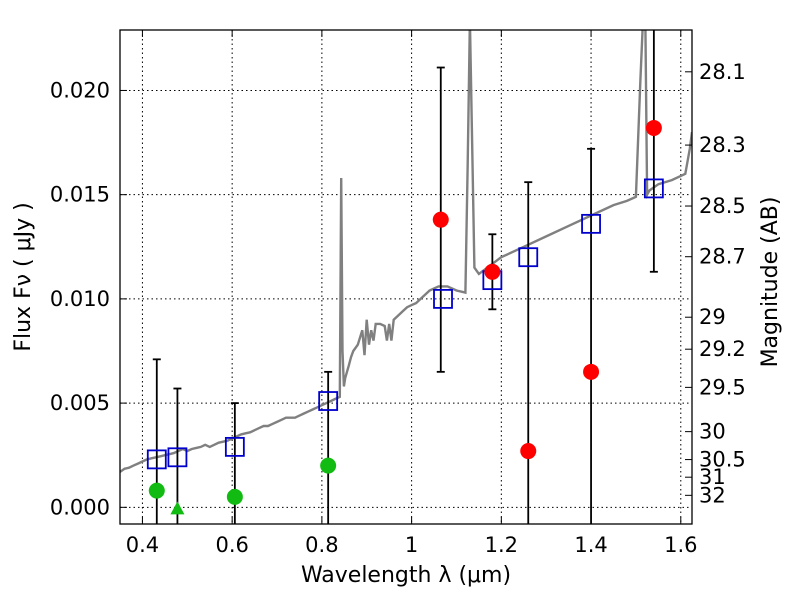 This screenshot has width=800, height=600. What do you see at coordinates (177, 508) in the screenshot?
I see `green-triangle-point` at bounding box center [177, 508].